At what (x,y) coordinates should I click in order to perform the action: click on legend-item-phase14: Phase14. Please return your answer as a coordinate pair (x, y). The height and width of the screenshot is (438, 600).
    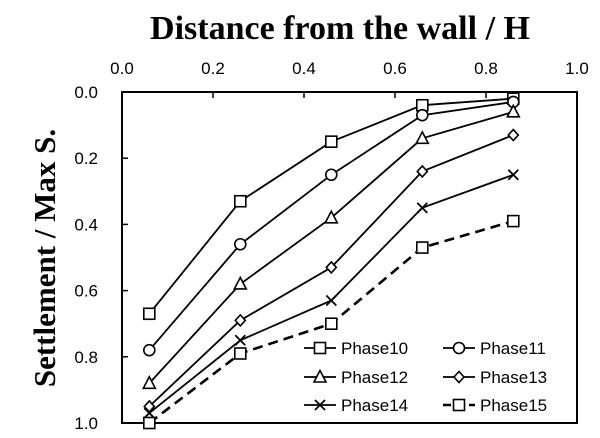
    Looking at the image, I should click on (356, 405).